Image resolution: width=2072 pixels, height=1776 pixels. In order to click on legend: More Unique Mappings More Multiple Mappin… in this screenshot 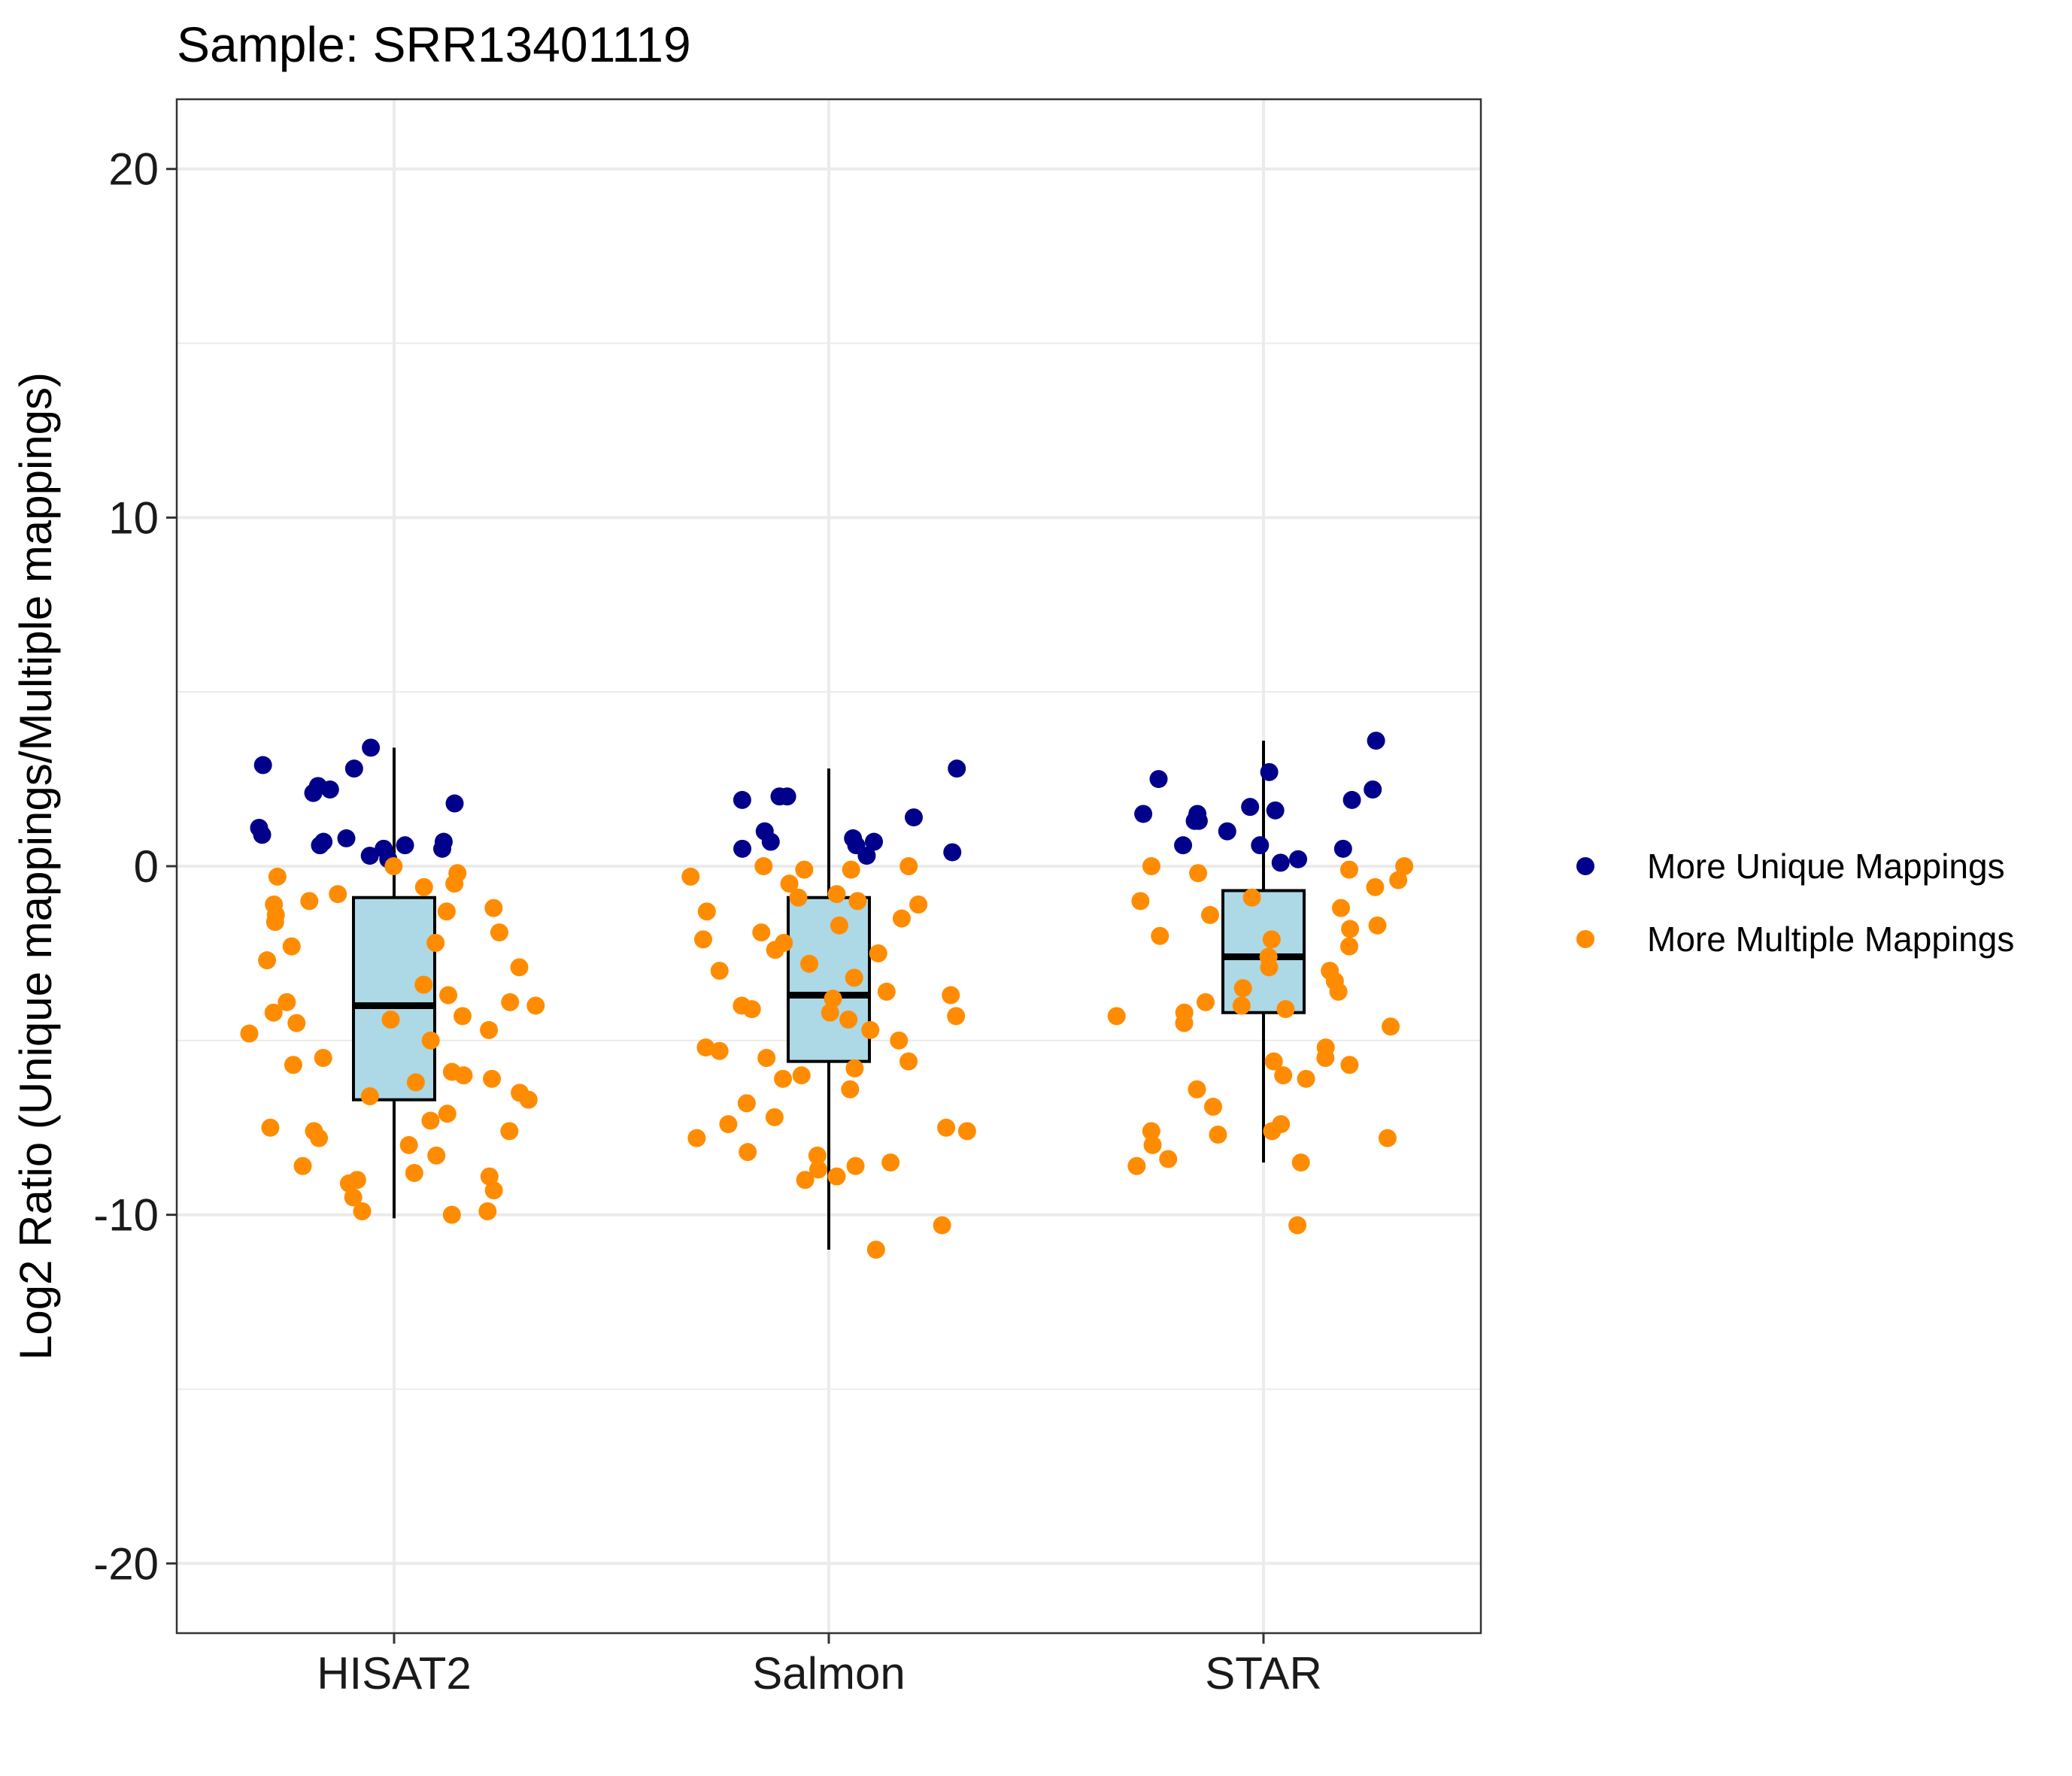, I will do `click(1795, 903)`.